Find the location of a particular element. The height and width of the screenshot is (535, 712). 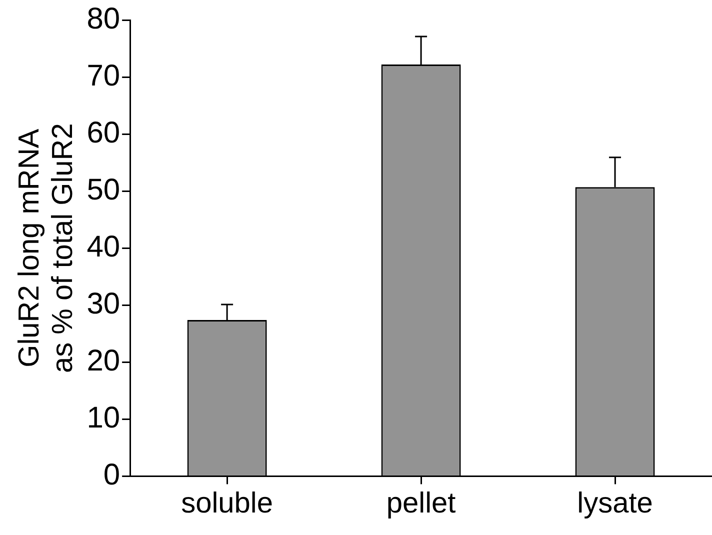

y-tick-label: 30 is located at coordinates (103, 303).